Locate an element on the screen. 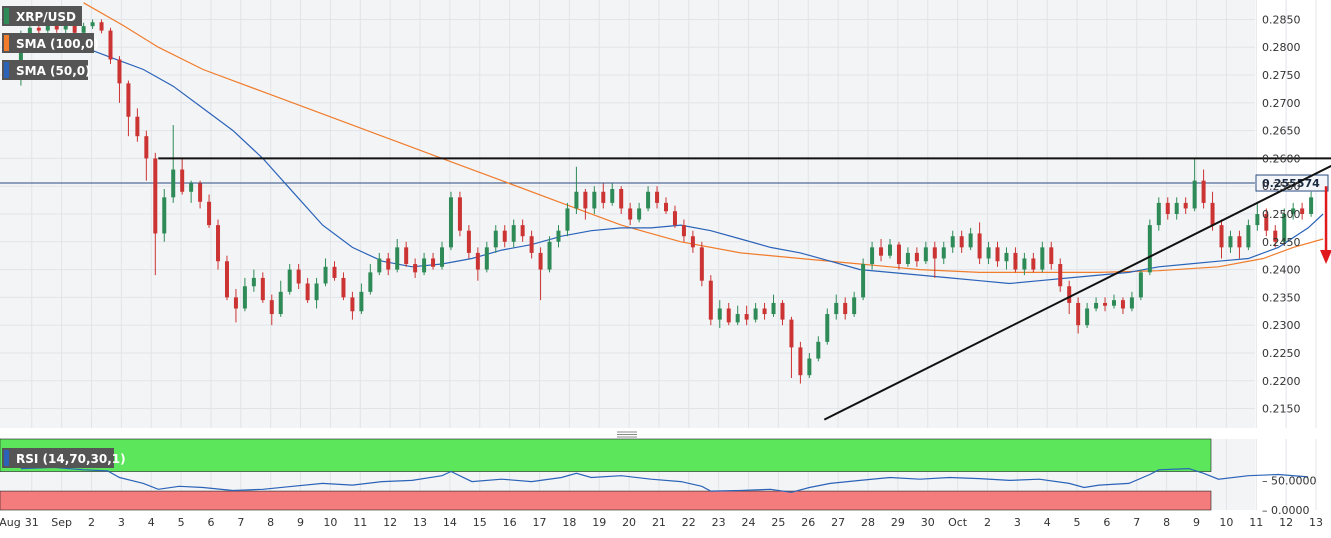 The image size is (1331, 538). date-tick-label: 4 is located at coordinates (151, 522).